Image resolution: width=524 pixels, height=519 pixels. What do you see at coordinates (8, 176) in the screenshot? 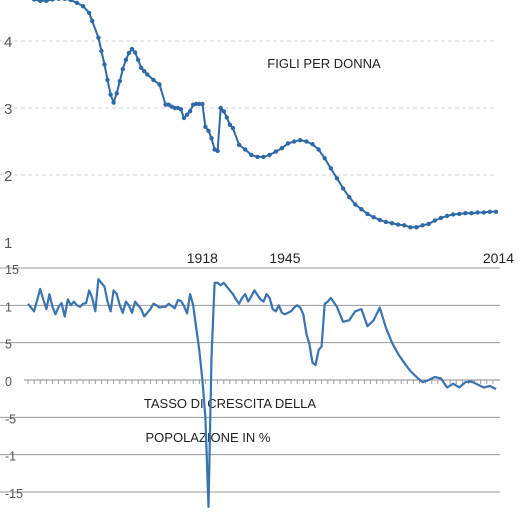
I see `fertility-y-tick-label: 2` at bounding box center [8, 176].